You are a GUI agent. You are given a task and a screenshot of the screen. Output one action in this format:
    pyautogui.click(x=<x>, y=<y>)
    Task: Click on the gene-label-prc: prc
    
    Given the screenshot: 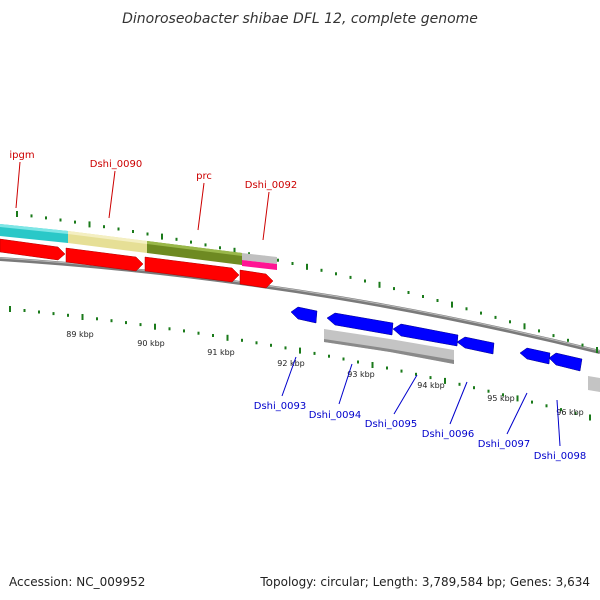 What is the action you would take?
    pyautogui.click(x=204, y=176)
    